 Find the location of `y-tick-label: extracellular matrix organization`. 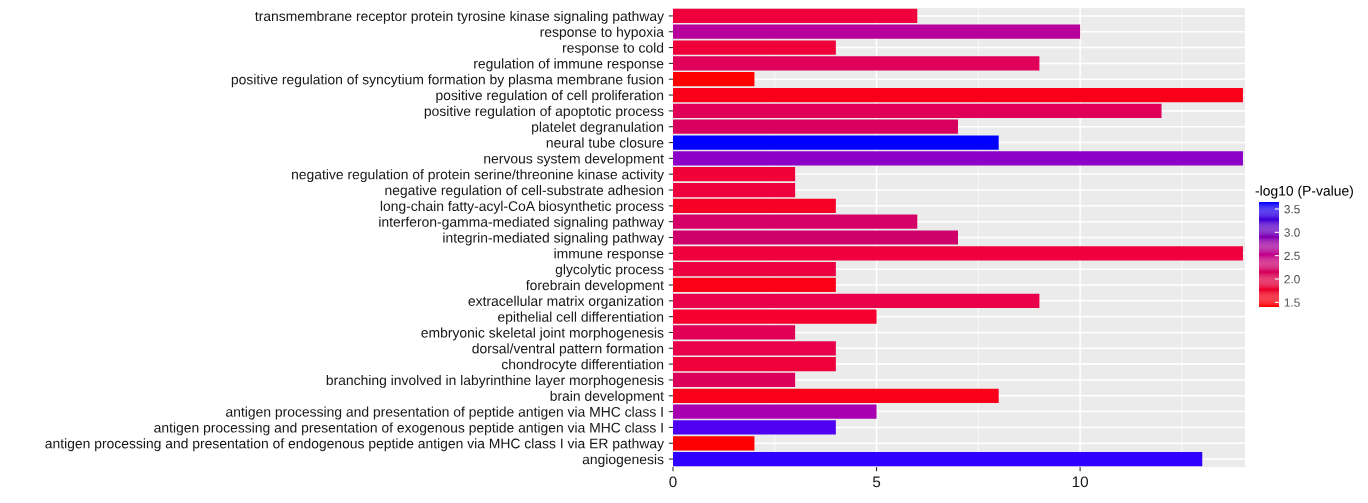

y-tick-label: extracellular matrix organization is located at coordinates (566, 302).